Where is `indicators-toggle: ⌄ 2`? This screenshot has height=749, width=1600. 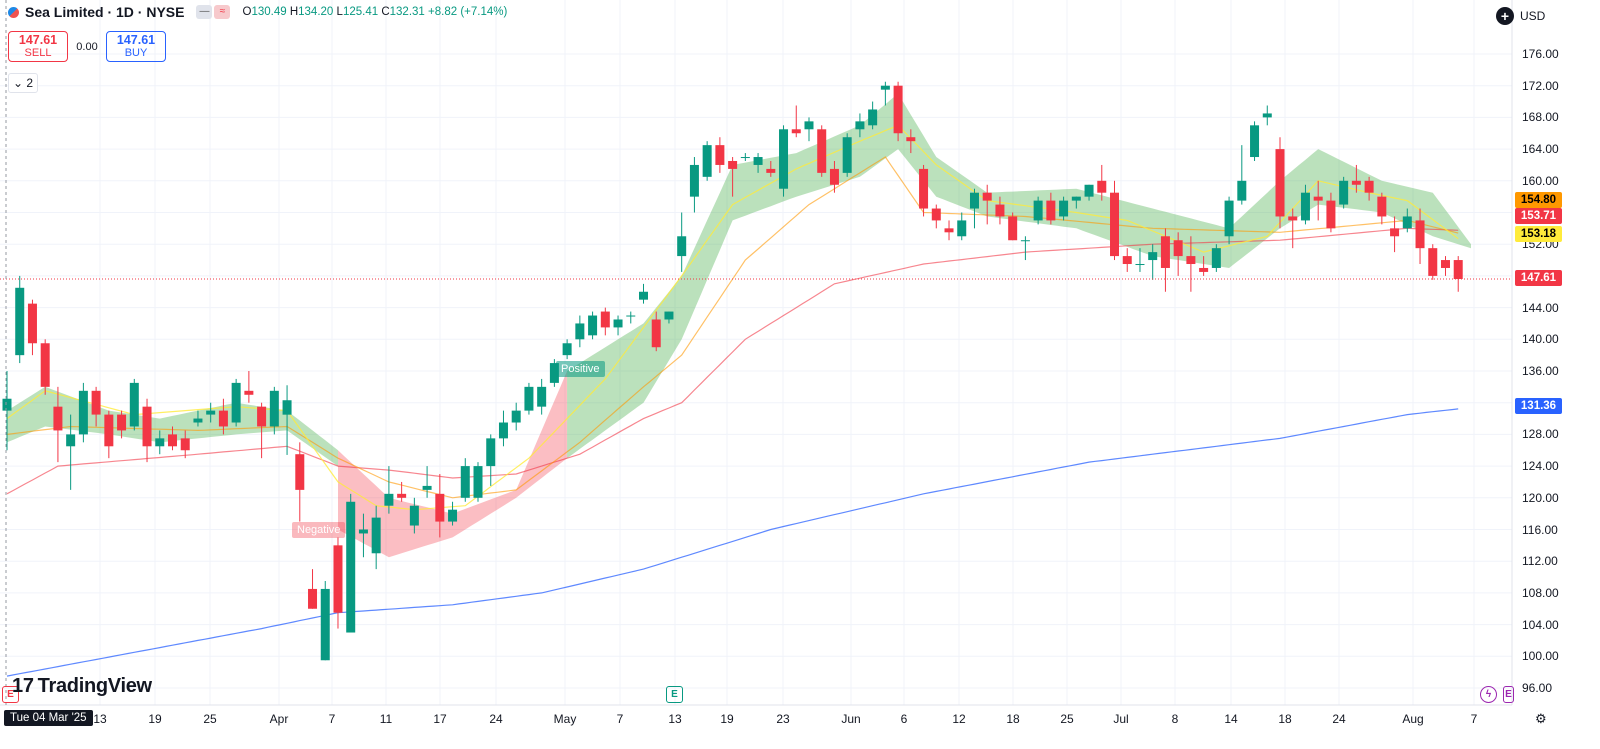 indicators-toggle: ⌄ 2 is located at coordinates (23, 83).